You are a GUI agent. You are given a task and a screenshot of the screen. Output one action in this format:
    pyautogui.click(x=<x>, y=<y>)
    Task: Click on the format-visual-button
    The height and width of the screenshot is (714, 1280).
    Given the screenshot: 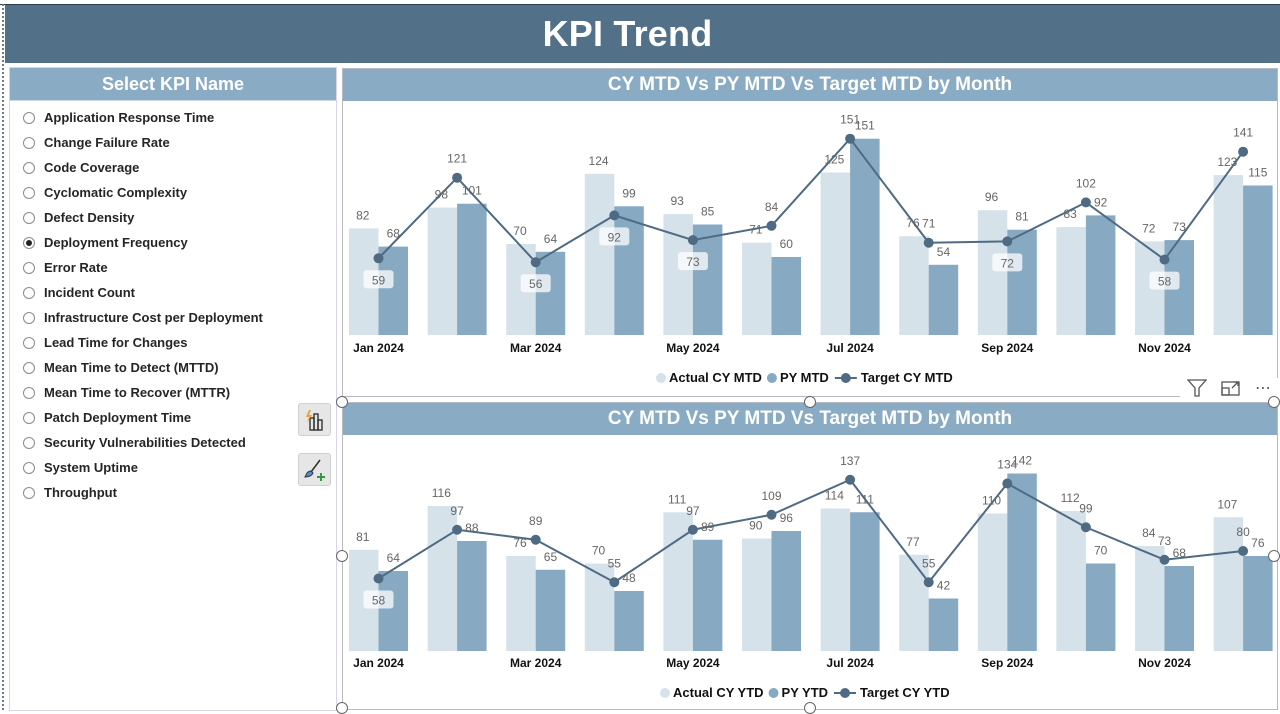 What is the action you would take?
    pyautogui.click(x=314, y=469)
    